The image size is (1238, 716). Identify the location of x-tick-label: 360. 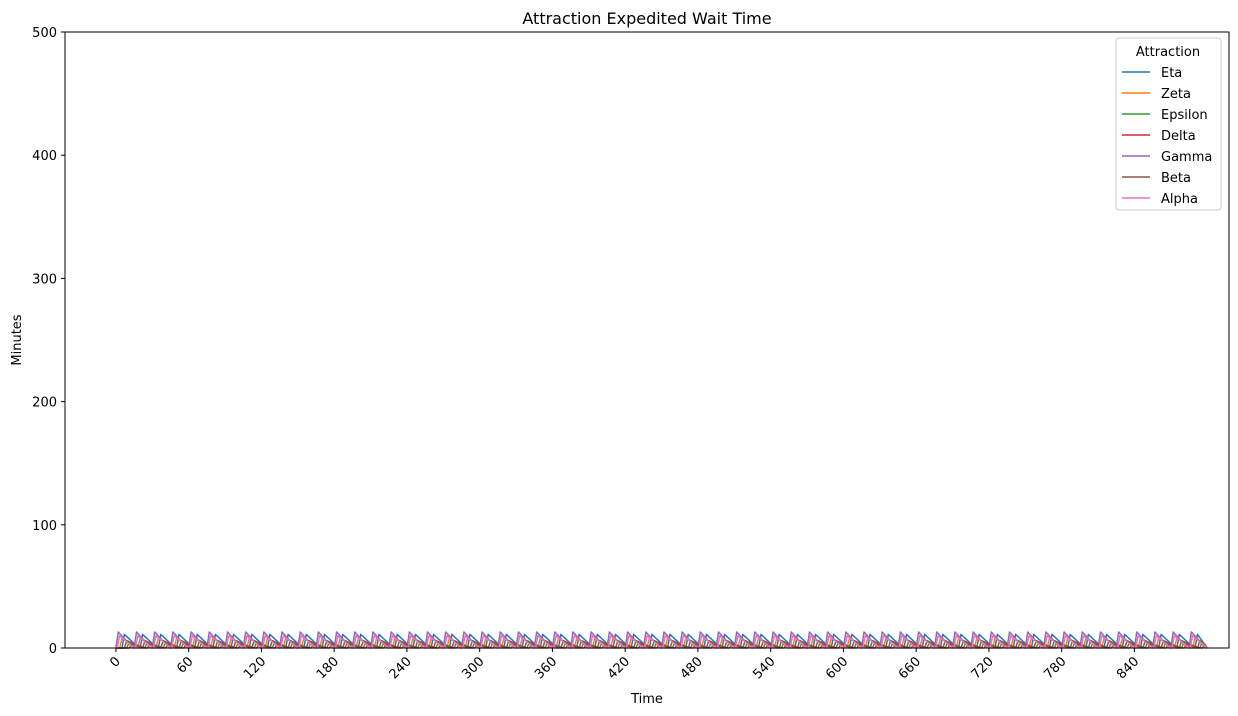
(546, 668).